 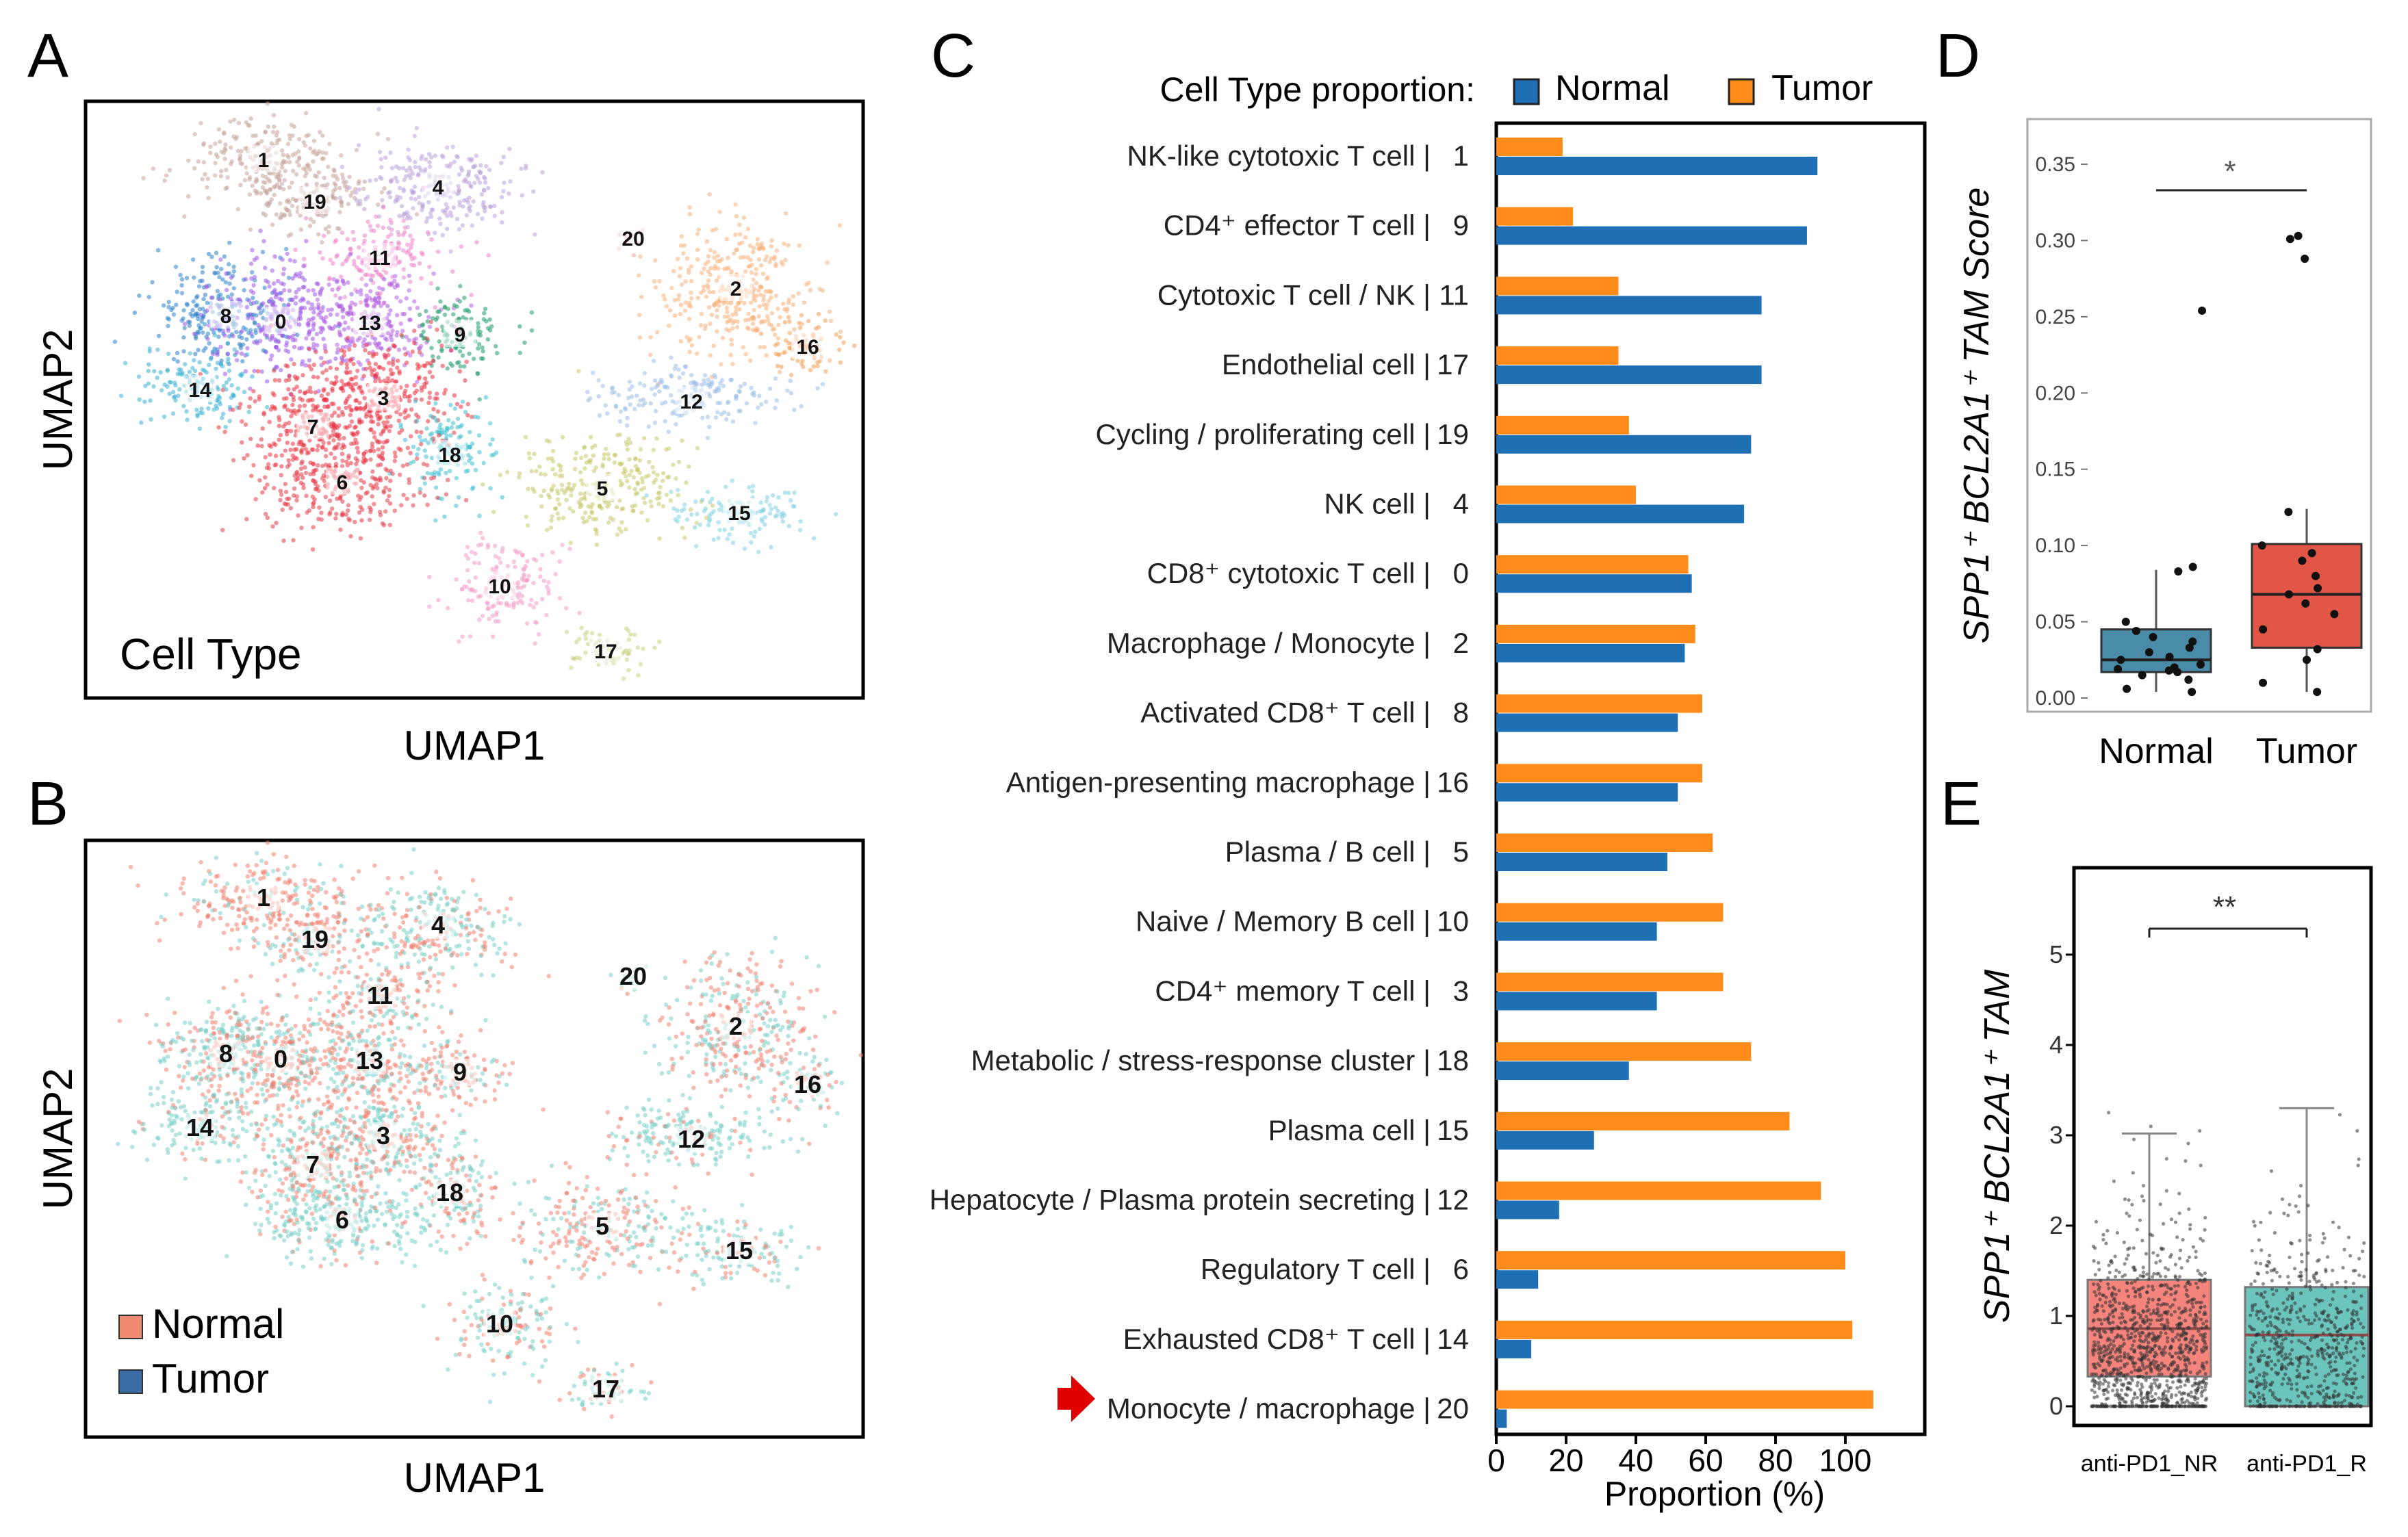 What do you see at coordinates (2055, 317) in the screenshot?
I see `d-ytick-0.25: 0.25` at bounding box center [2055, 317].